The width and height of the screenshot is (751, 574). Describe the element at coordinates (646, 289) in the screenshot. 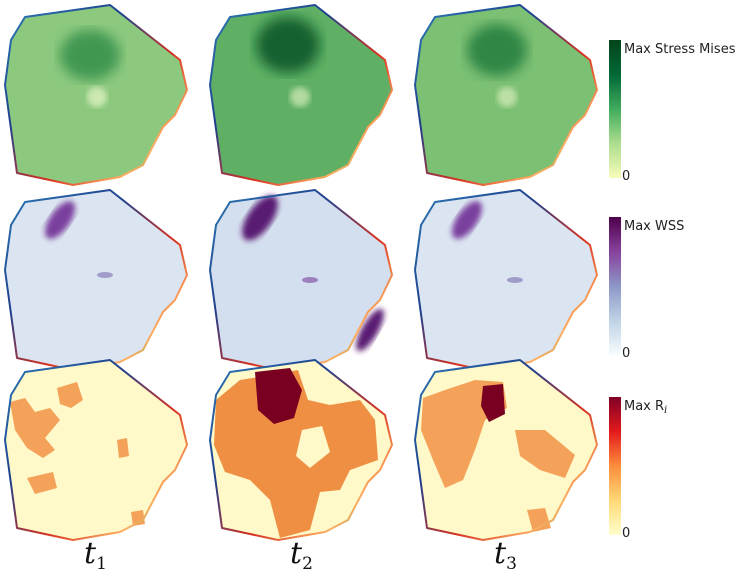

I see `colorbar-wss: Max WSS 0` at that location.